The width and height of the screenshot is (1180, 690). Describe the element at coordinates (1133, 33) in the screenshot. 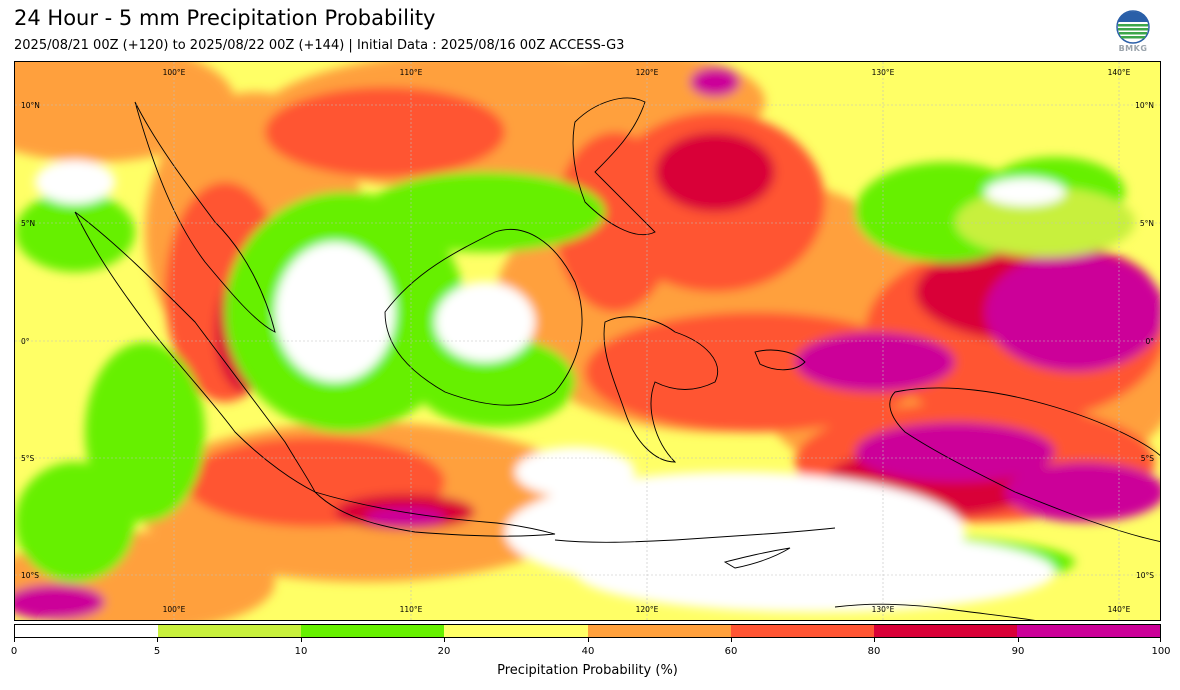

I see `bmkg-logo-icon` at that location.